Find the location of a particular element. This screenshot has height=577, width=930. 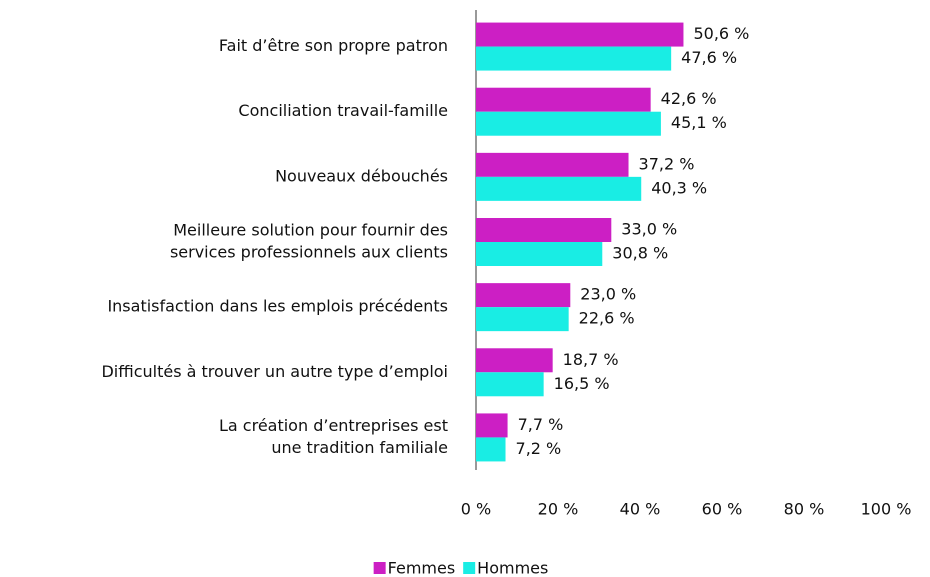

value-label: 16,5 % is located at coordinates (582, 383).